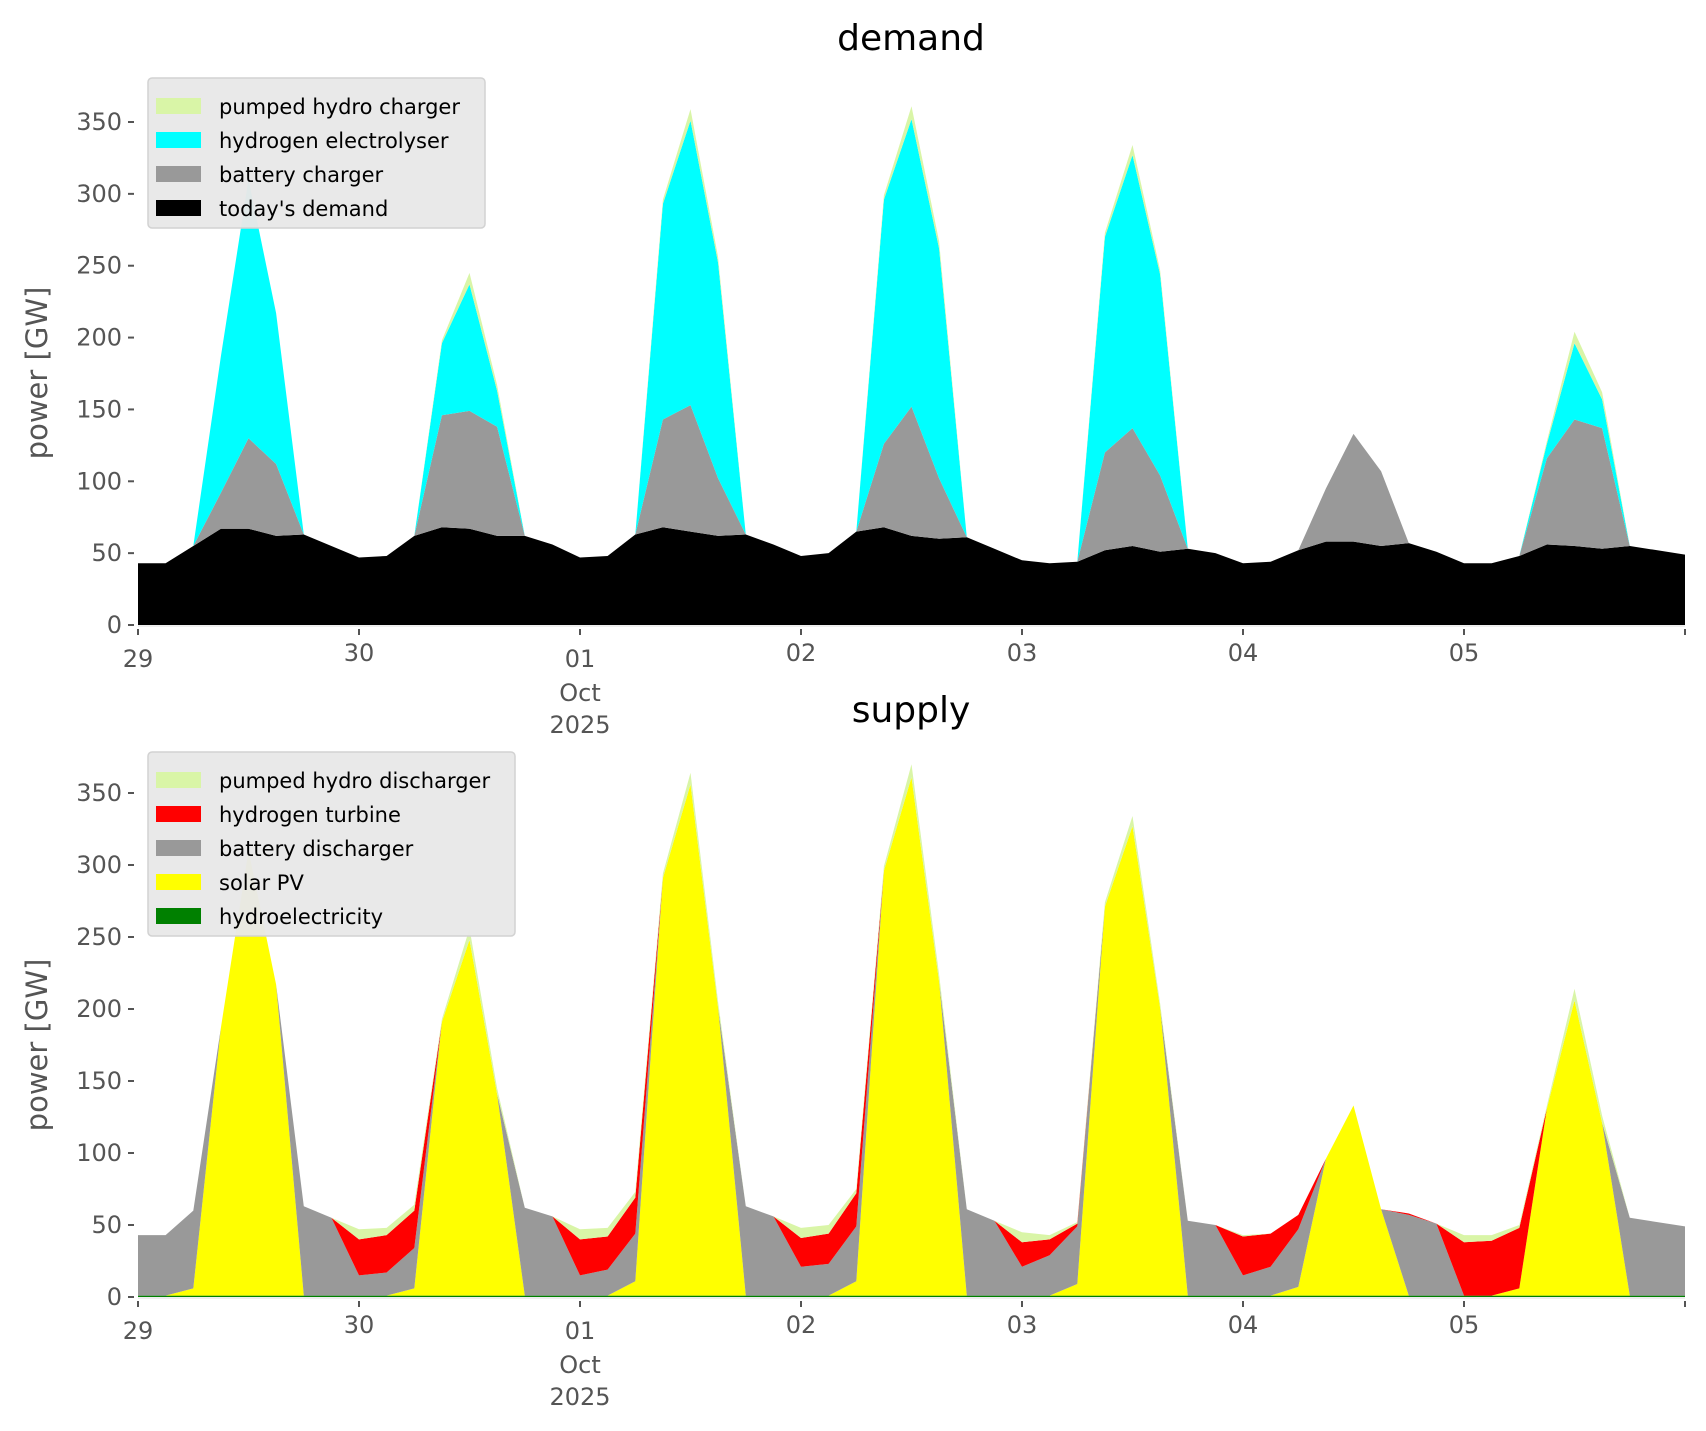  What do you see at coordinates (178, 140) in the screenshot?
I see `legend-swatch-hydrogen-electrolyser` at bounding box center [178, 140].